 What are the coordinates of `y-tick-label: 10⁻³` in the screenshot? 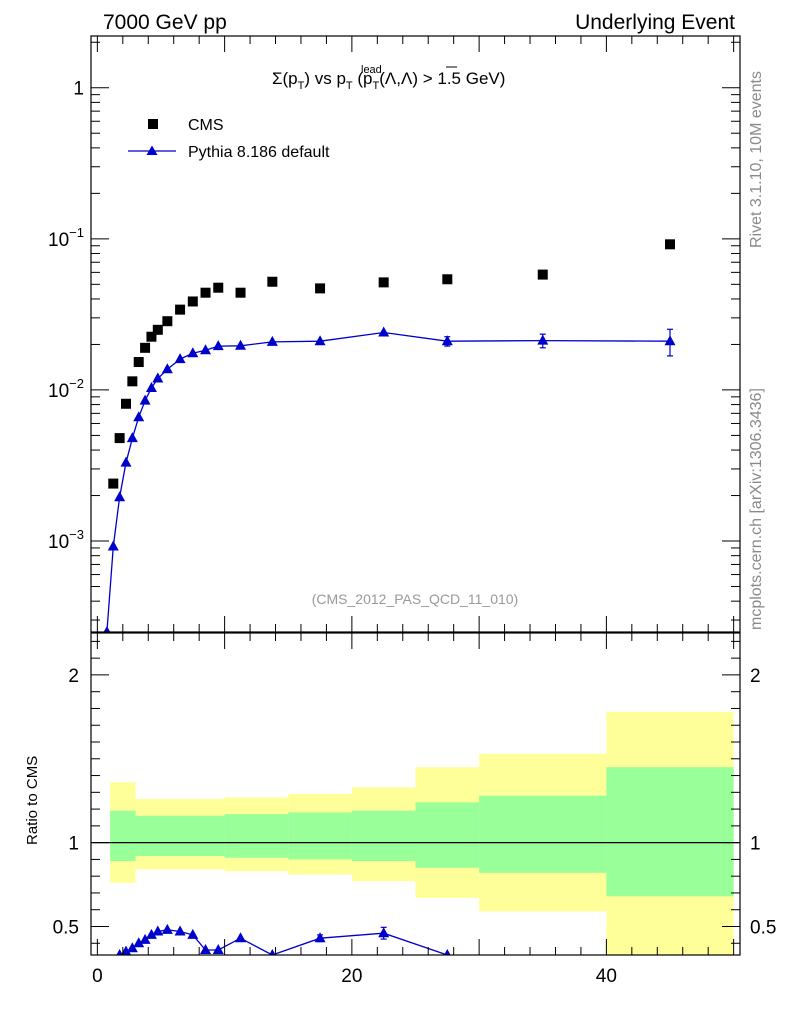 It's located at (66, 540).